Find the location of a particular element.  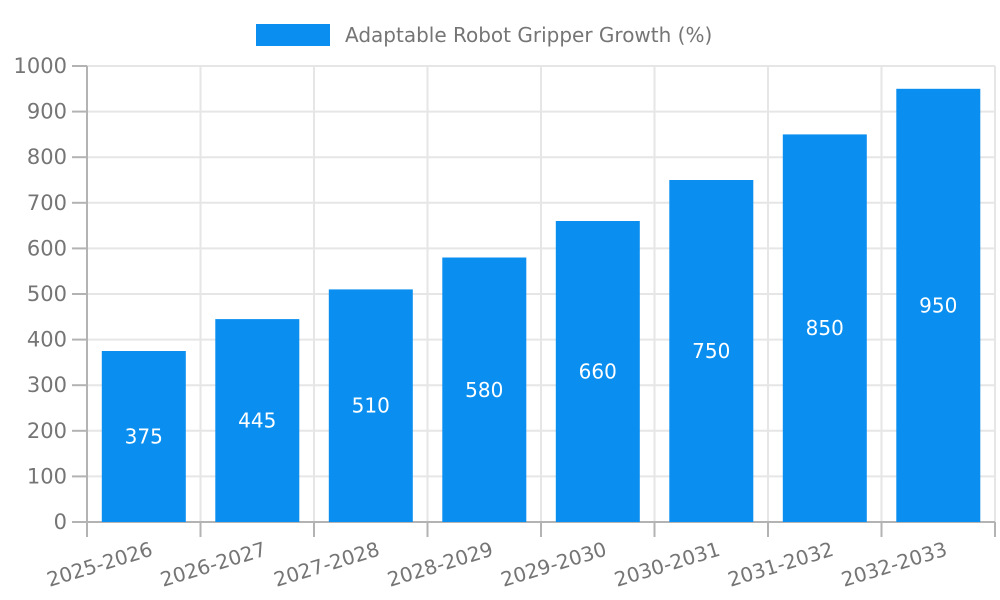

x-tick-label: 2027-2028 is located at coordinates (326, 564).